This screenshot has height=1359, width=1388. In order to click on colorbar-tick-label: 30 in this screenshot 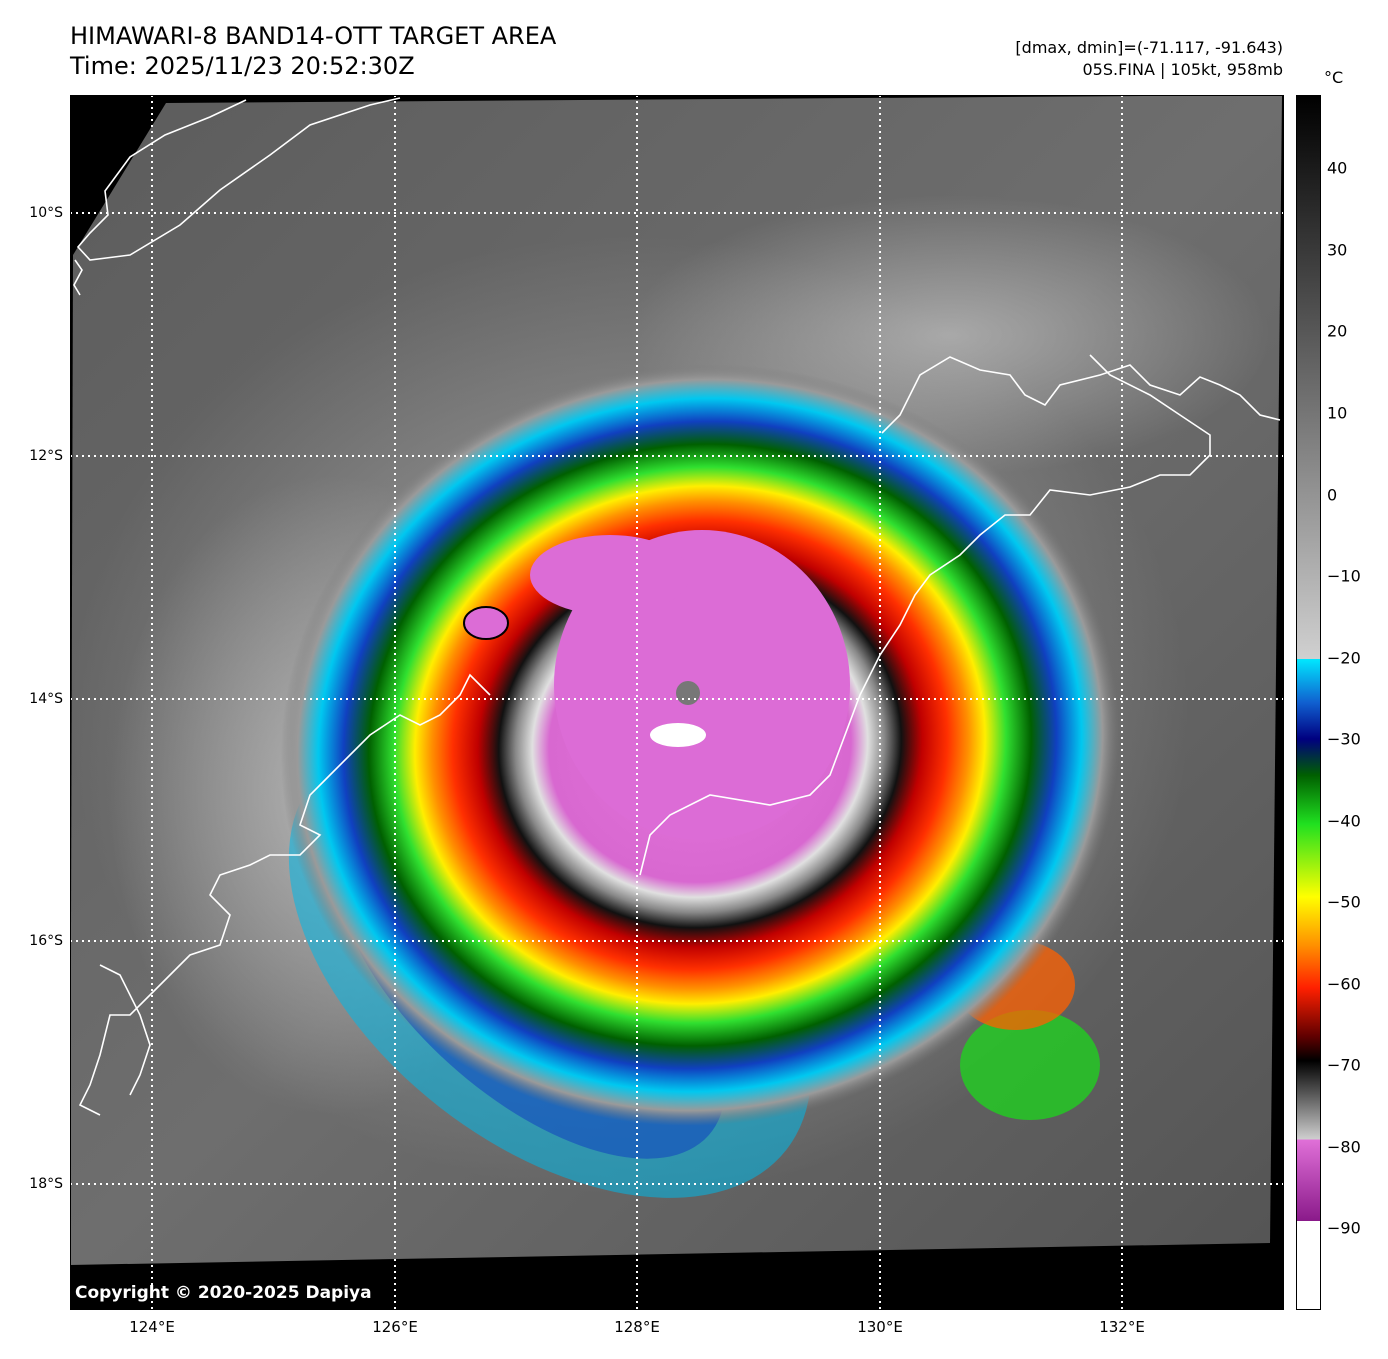, I will do `click(1337, 250)`.